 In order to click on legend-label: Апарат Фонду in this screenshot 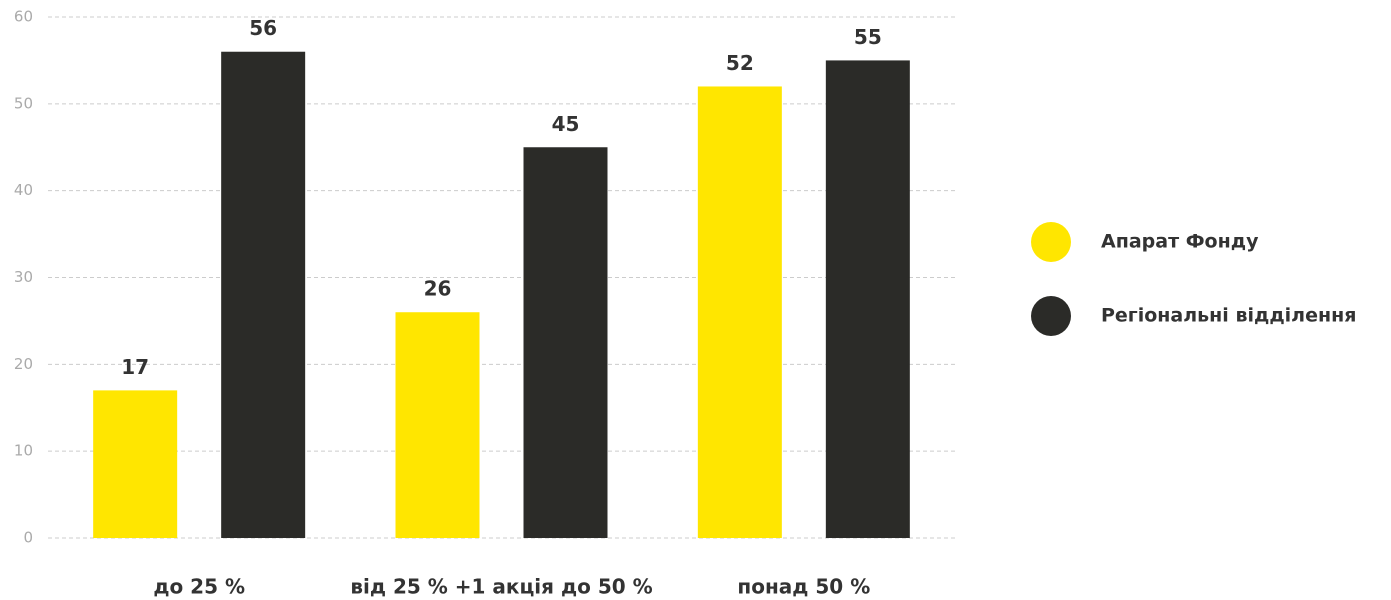, I will do `click(1180, 242)`.